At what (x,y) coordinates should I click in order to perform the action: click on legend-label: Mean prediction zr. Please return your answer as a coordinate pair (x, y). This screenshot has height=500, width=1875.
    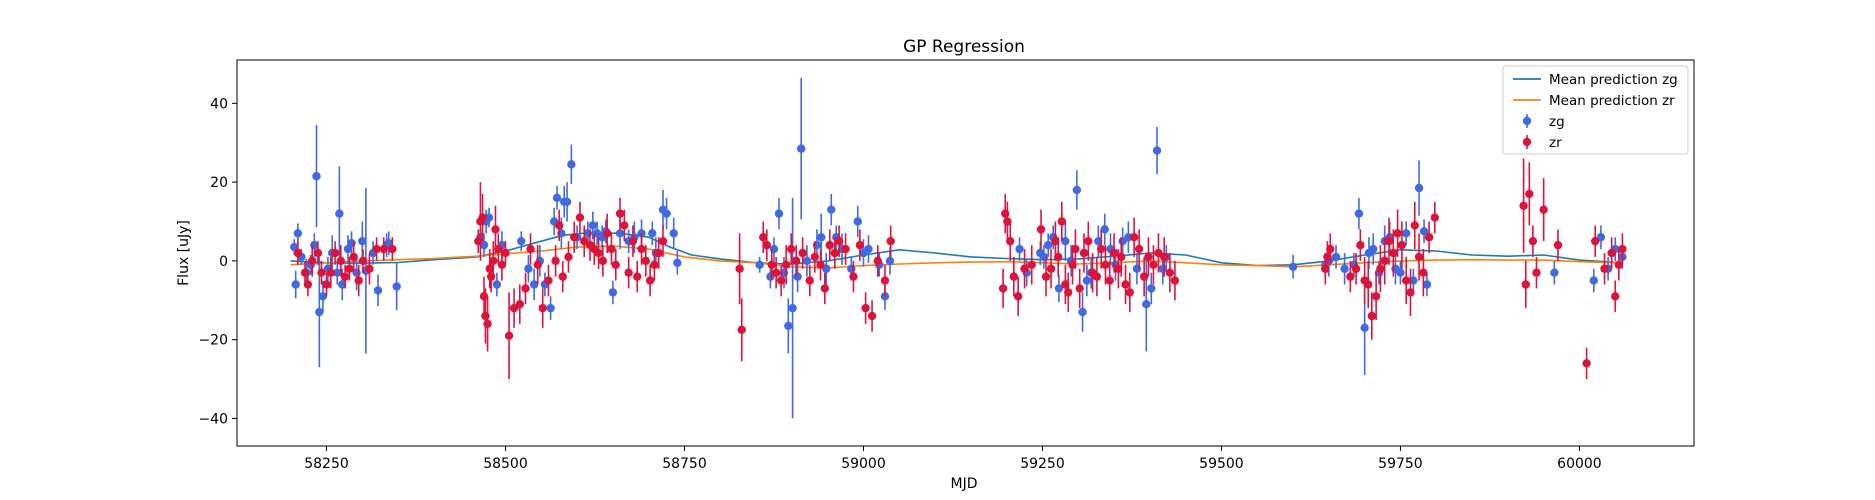
    Looking at the image, I should click on (1612, 101).